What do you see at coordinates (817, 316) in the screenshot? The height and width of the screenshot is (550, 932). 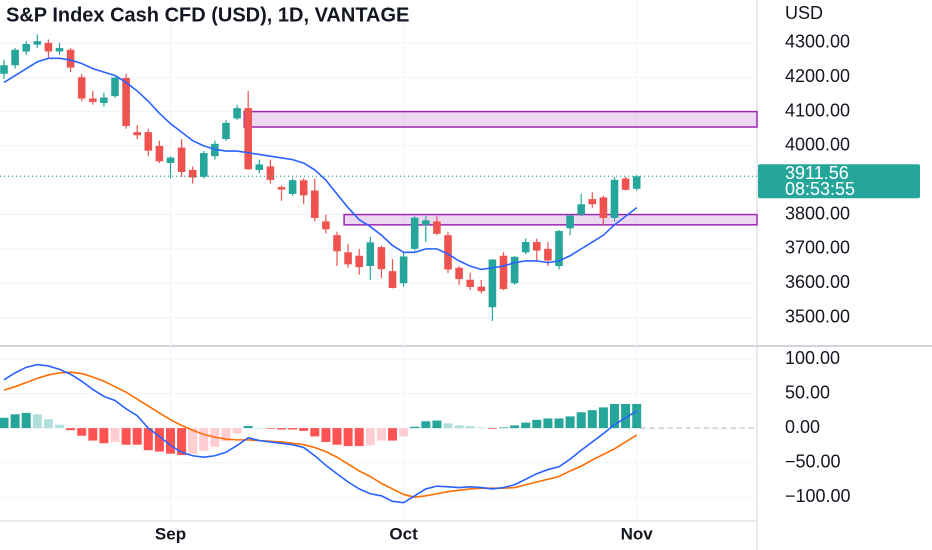 I see `y-tick-label: 3500.00` at bounding box center [817, 316].